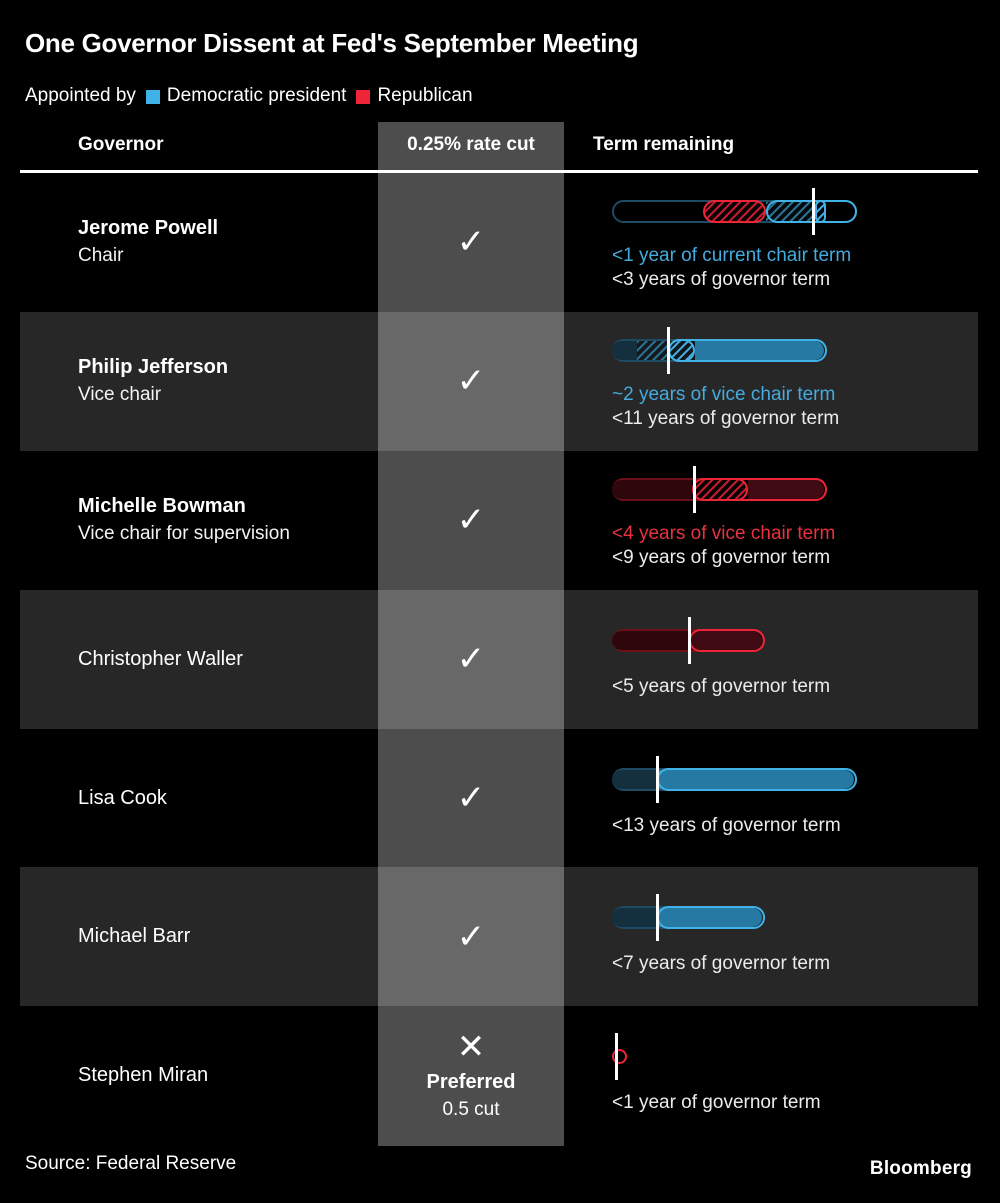 The height and width of the screenshot is (1203, 1000). What do you see at coordinates (721, 686) in the screenshot?
I see `term-label: <5 years of governor term` at bounding box center [721, 686].